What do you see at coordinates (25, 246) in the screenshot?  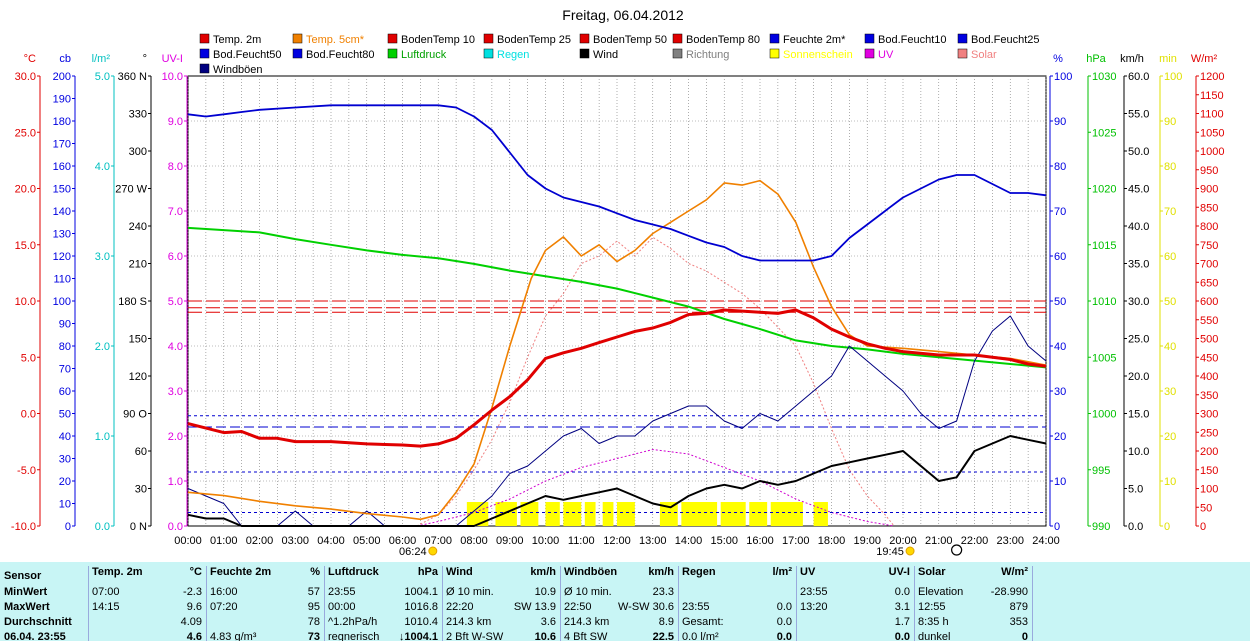 I see `axis-tick-temp: 15.0` at bounding box center [25, 246].